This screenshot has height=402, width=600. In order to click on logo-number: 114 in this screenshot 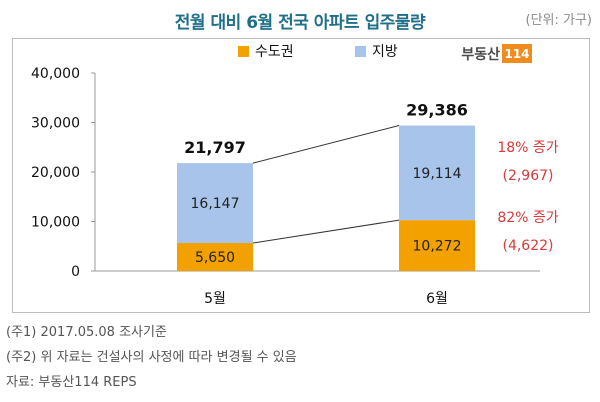, I will do `click(516, 54)`.